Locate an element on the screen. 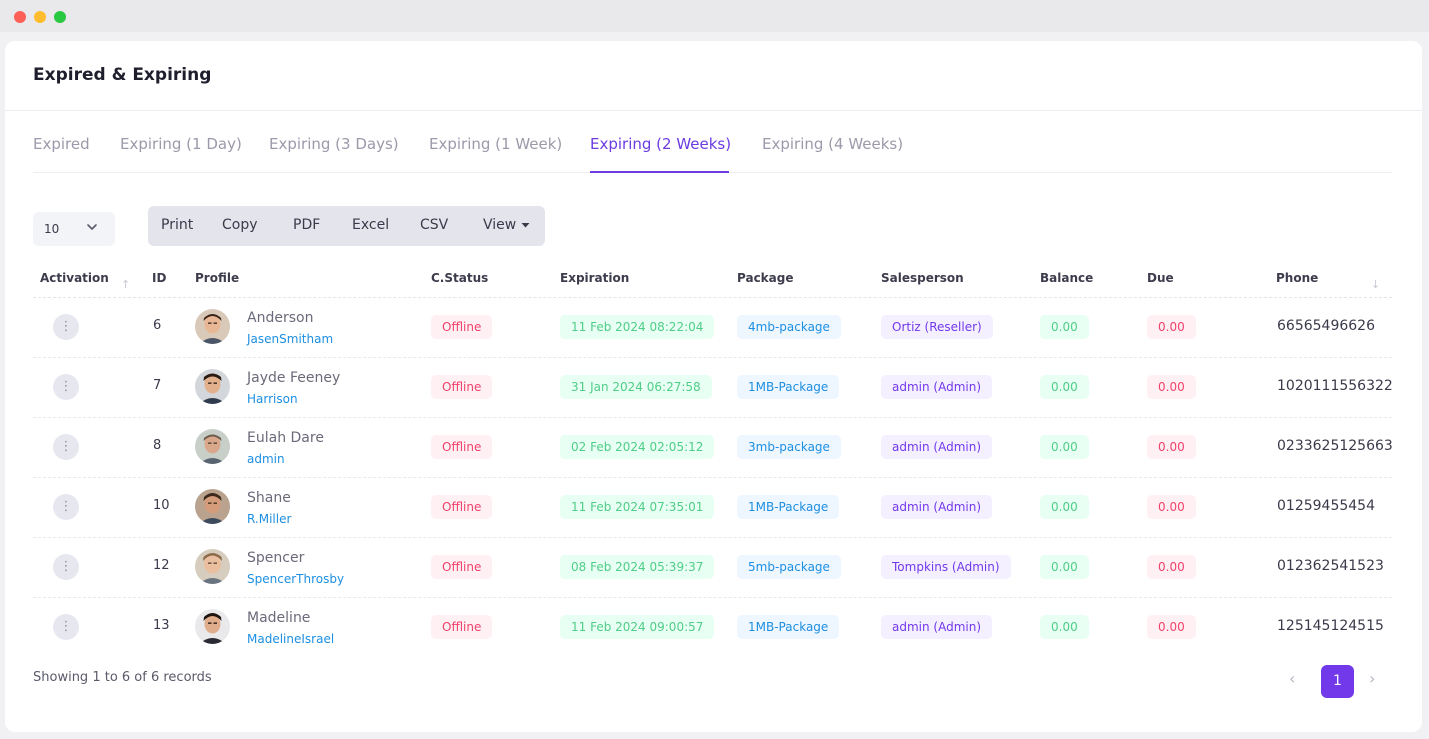  csv-button: CSV is located at coordinates (434, 225).